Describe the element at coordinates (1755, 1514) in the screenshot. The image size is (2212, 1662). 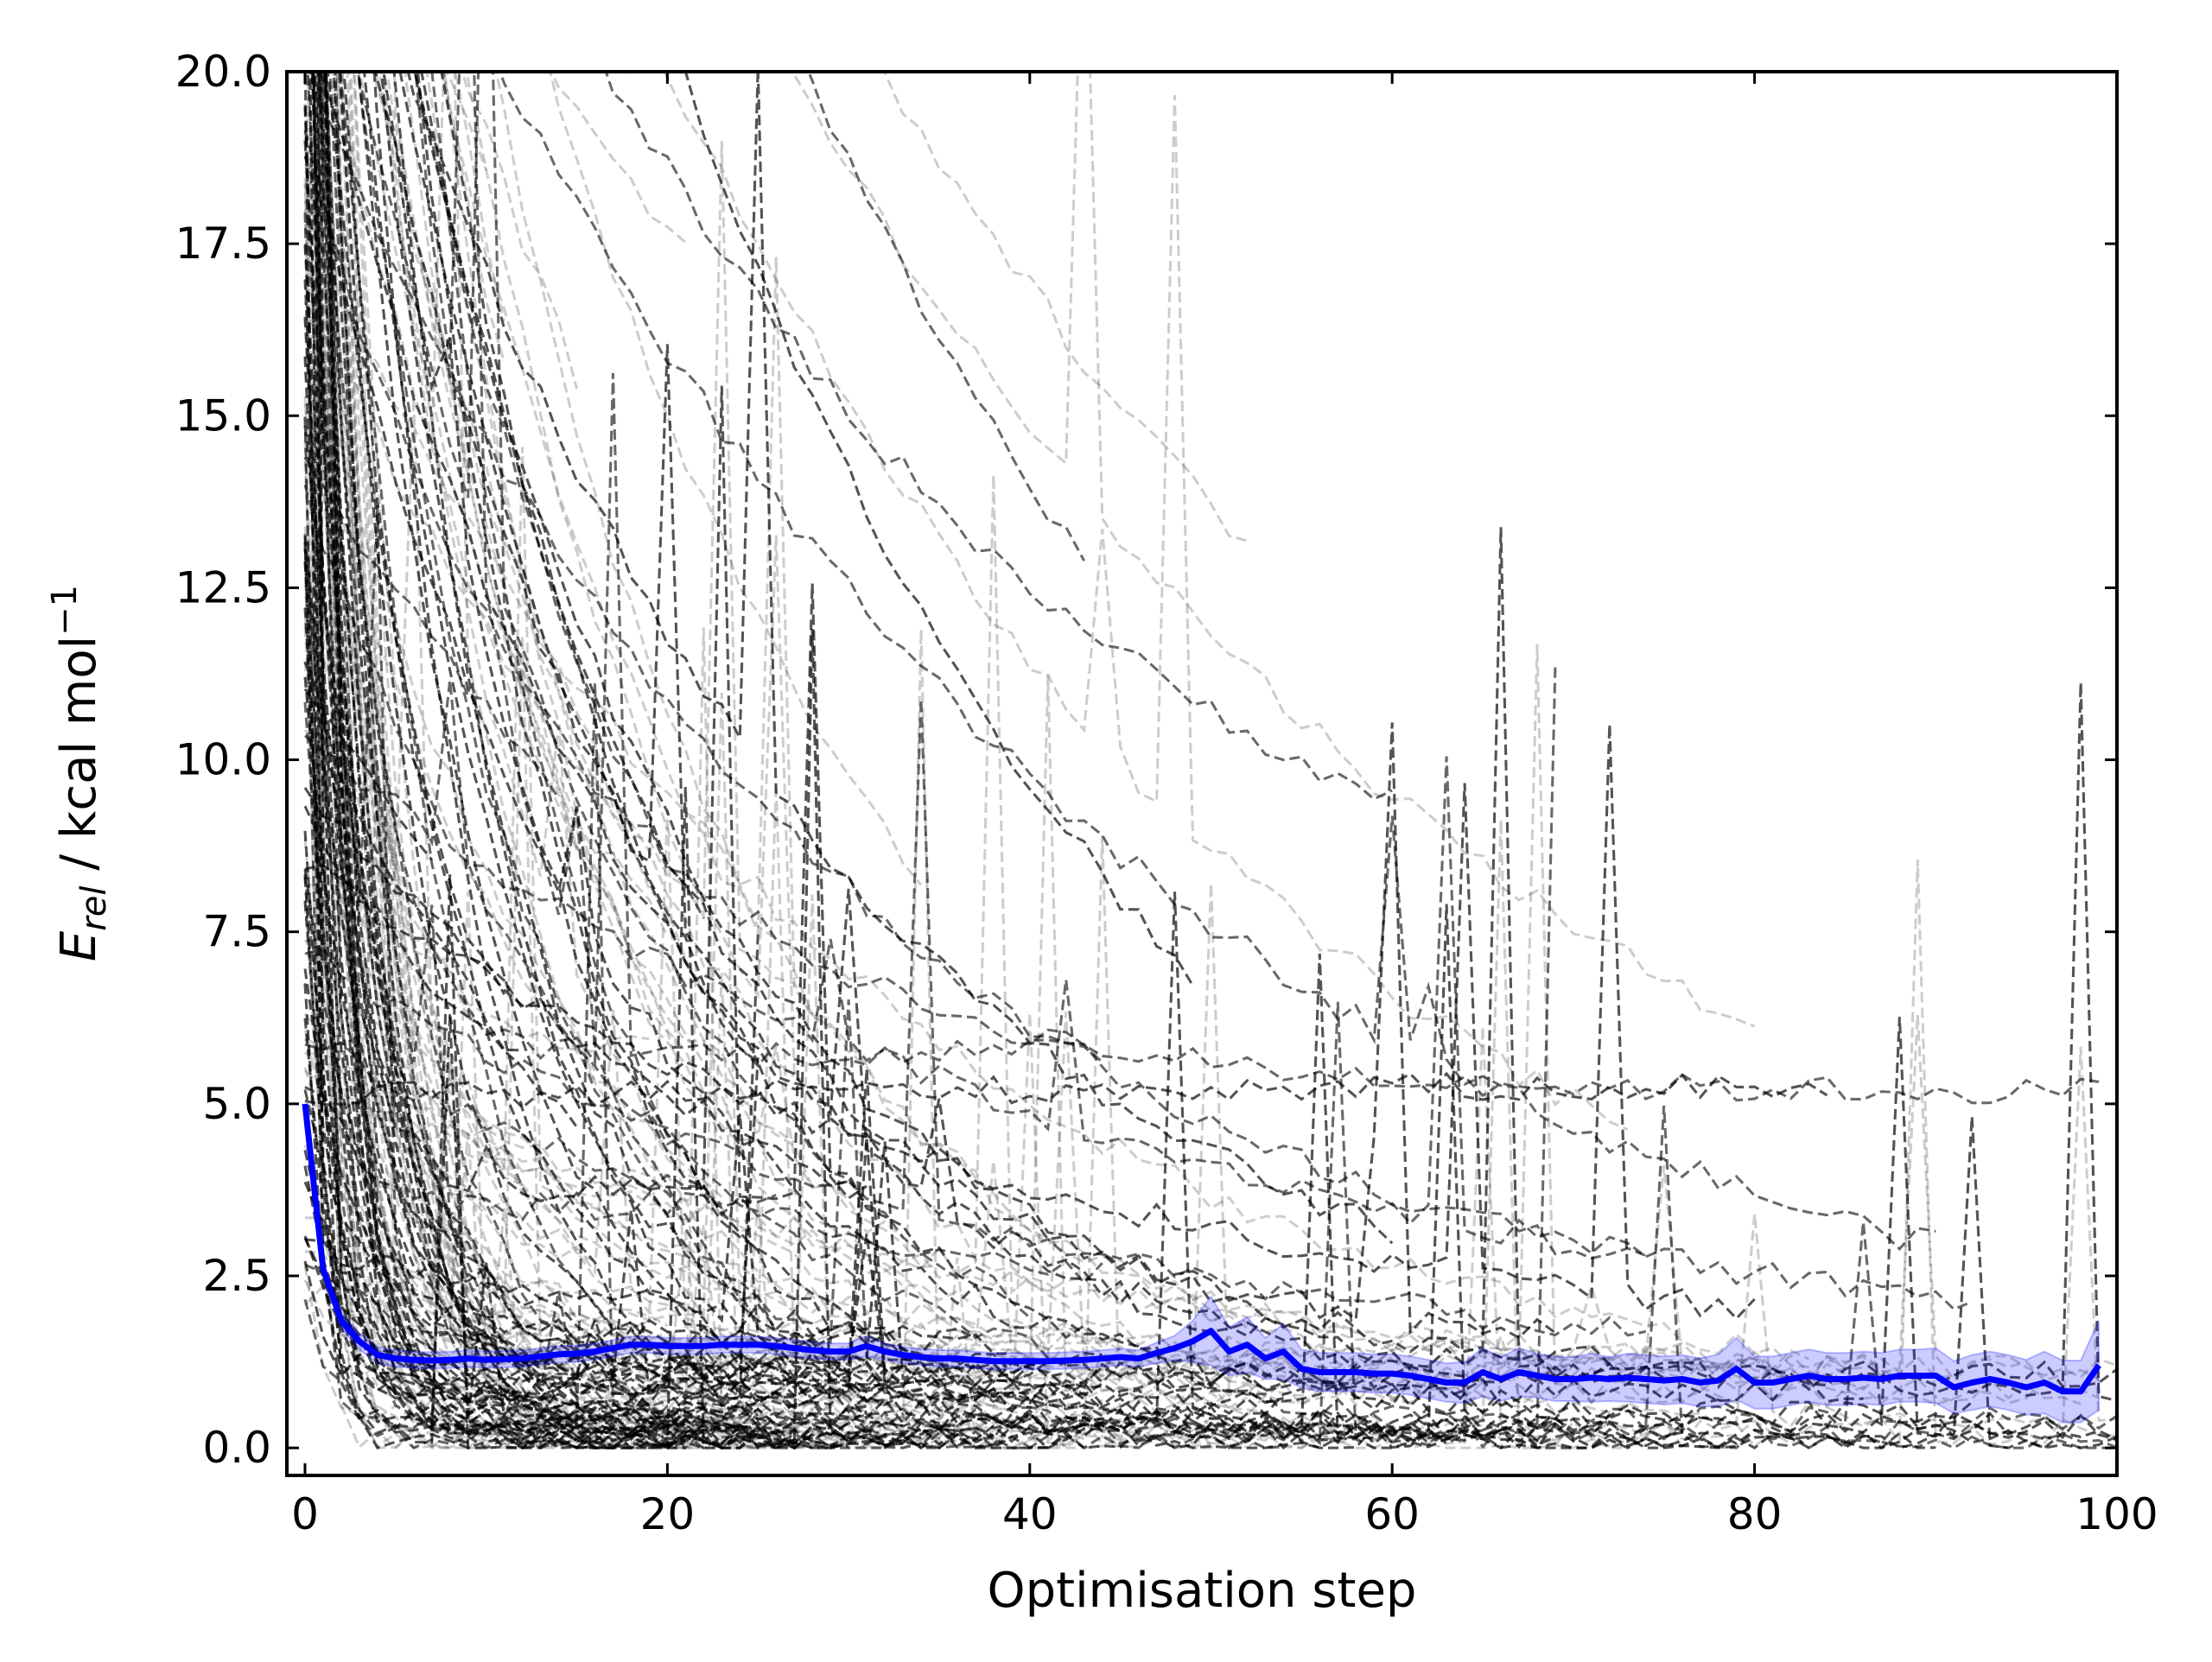
I see `x-tick-label: 80` at that location.